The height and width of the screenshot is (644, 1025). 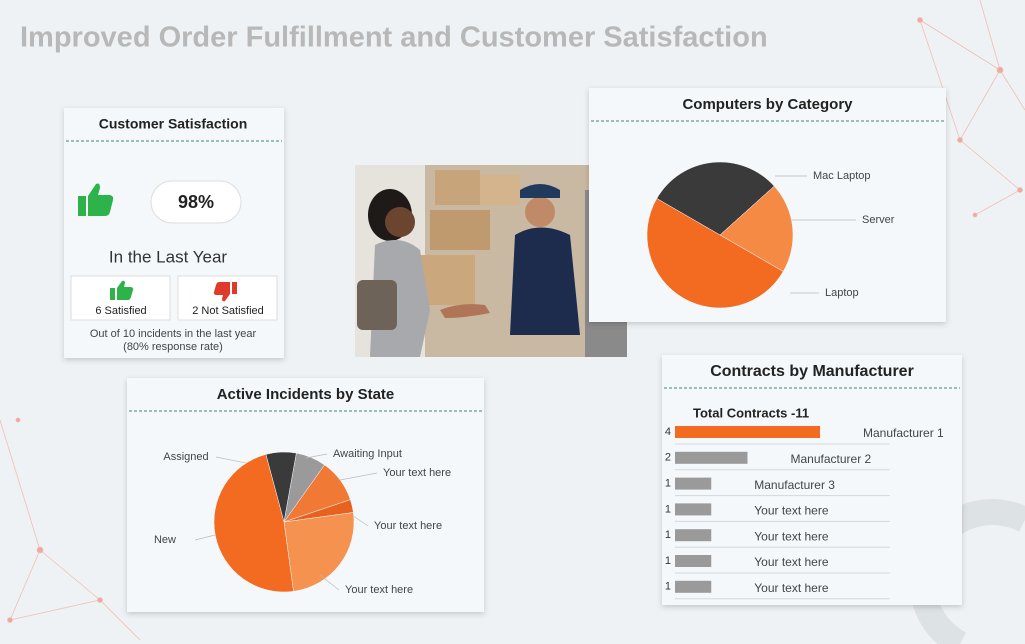 What do you see at coordinates (842, 293) in the screenshot?
I see `slice-label: Laptop` at bounding box center [842, 293].